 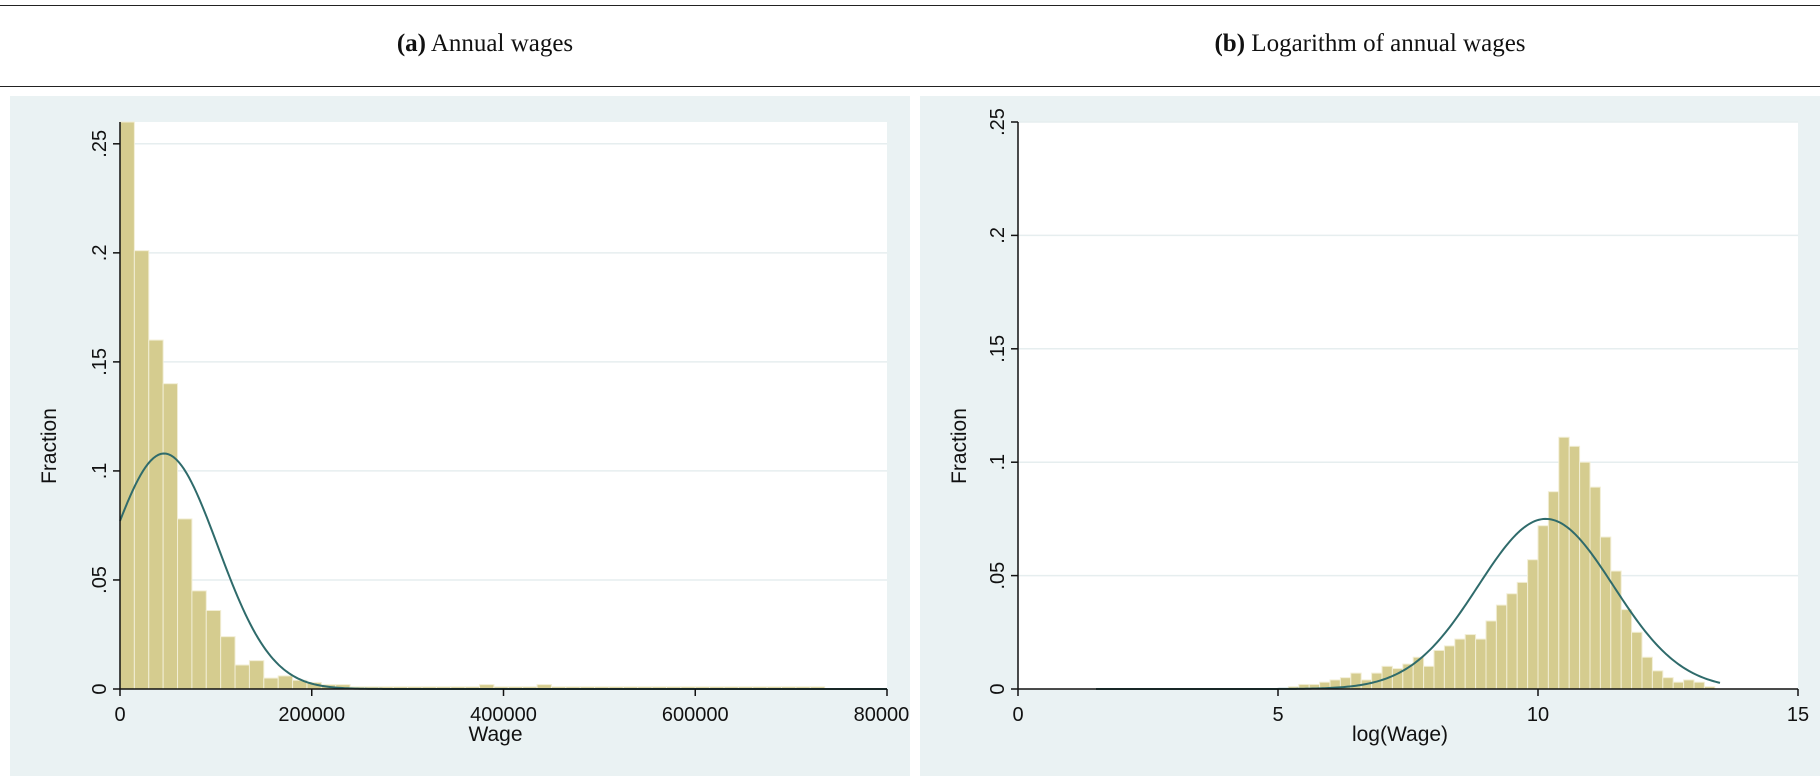 What do you see at coordinates (502, 43) in the screenshot?
I see `caption-a-text: Annual wages` at bounding box center [502, 43].